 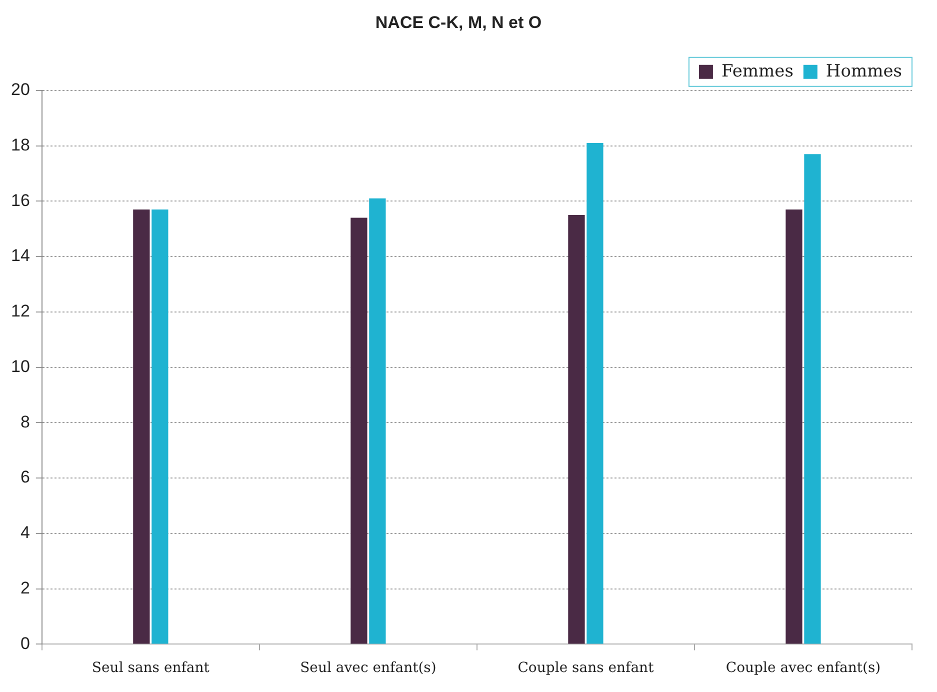 I want to click on legend-label: Femmes, so click(x=757, y=71).